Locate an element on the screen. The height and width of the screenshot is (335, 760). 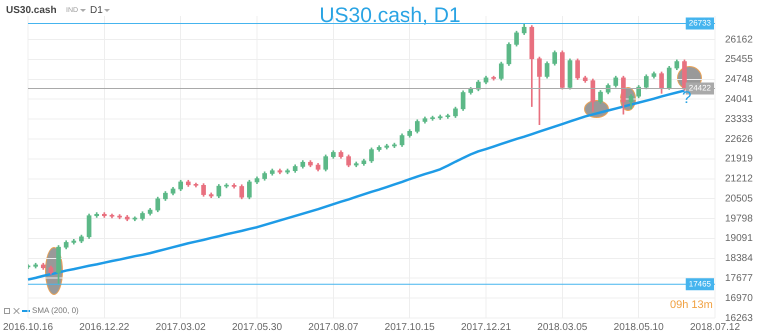
ref-line-label: 17465 is located at coordinates (700, 283).